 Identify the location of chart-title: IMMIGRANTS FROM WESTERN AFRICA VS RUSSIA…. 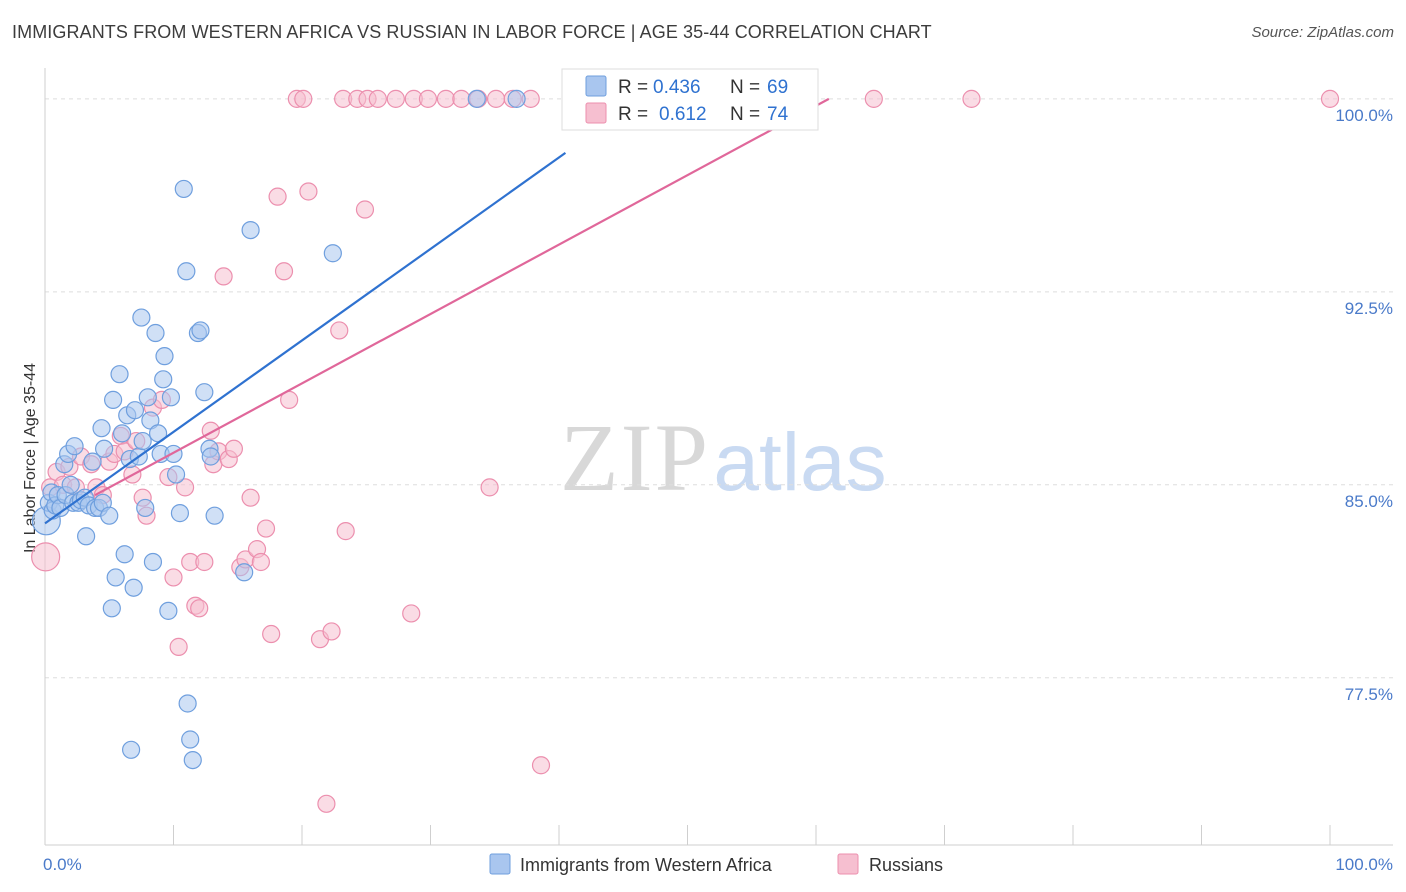
(472, 32).